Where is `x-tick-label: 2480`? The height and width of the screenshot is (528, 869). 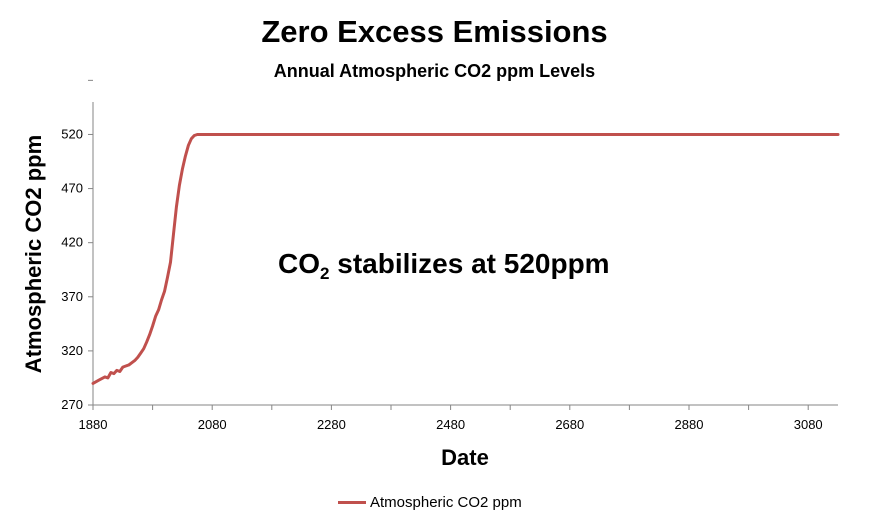
x-tick-label: 2480 is located at coordinates (450, 424).